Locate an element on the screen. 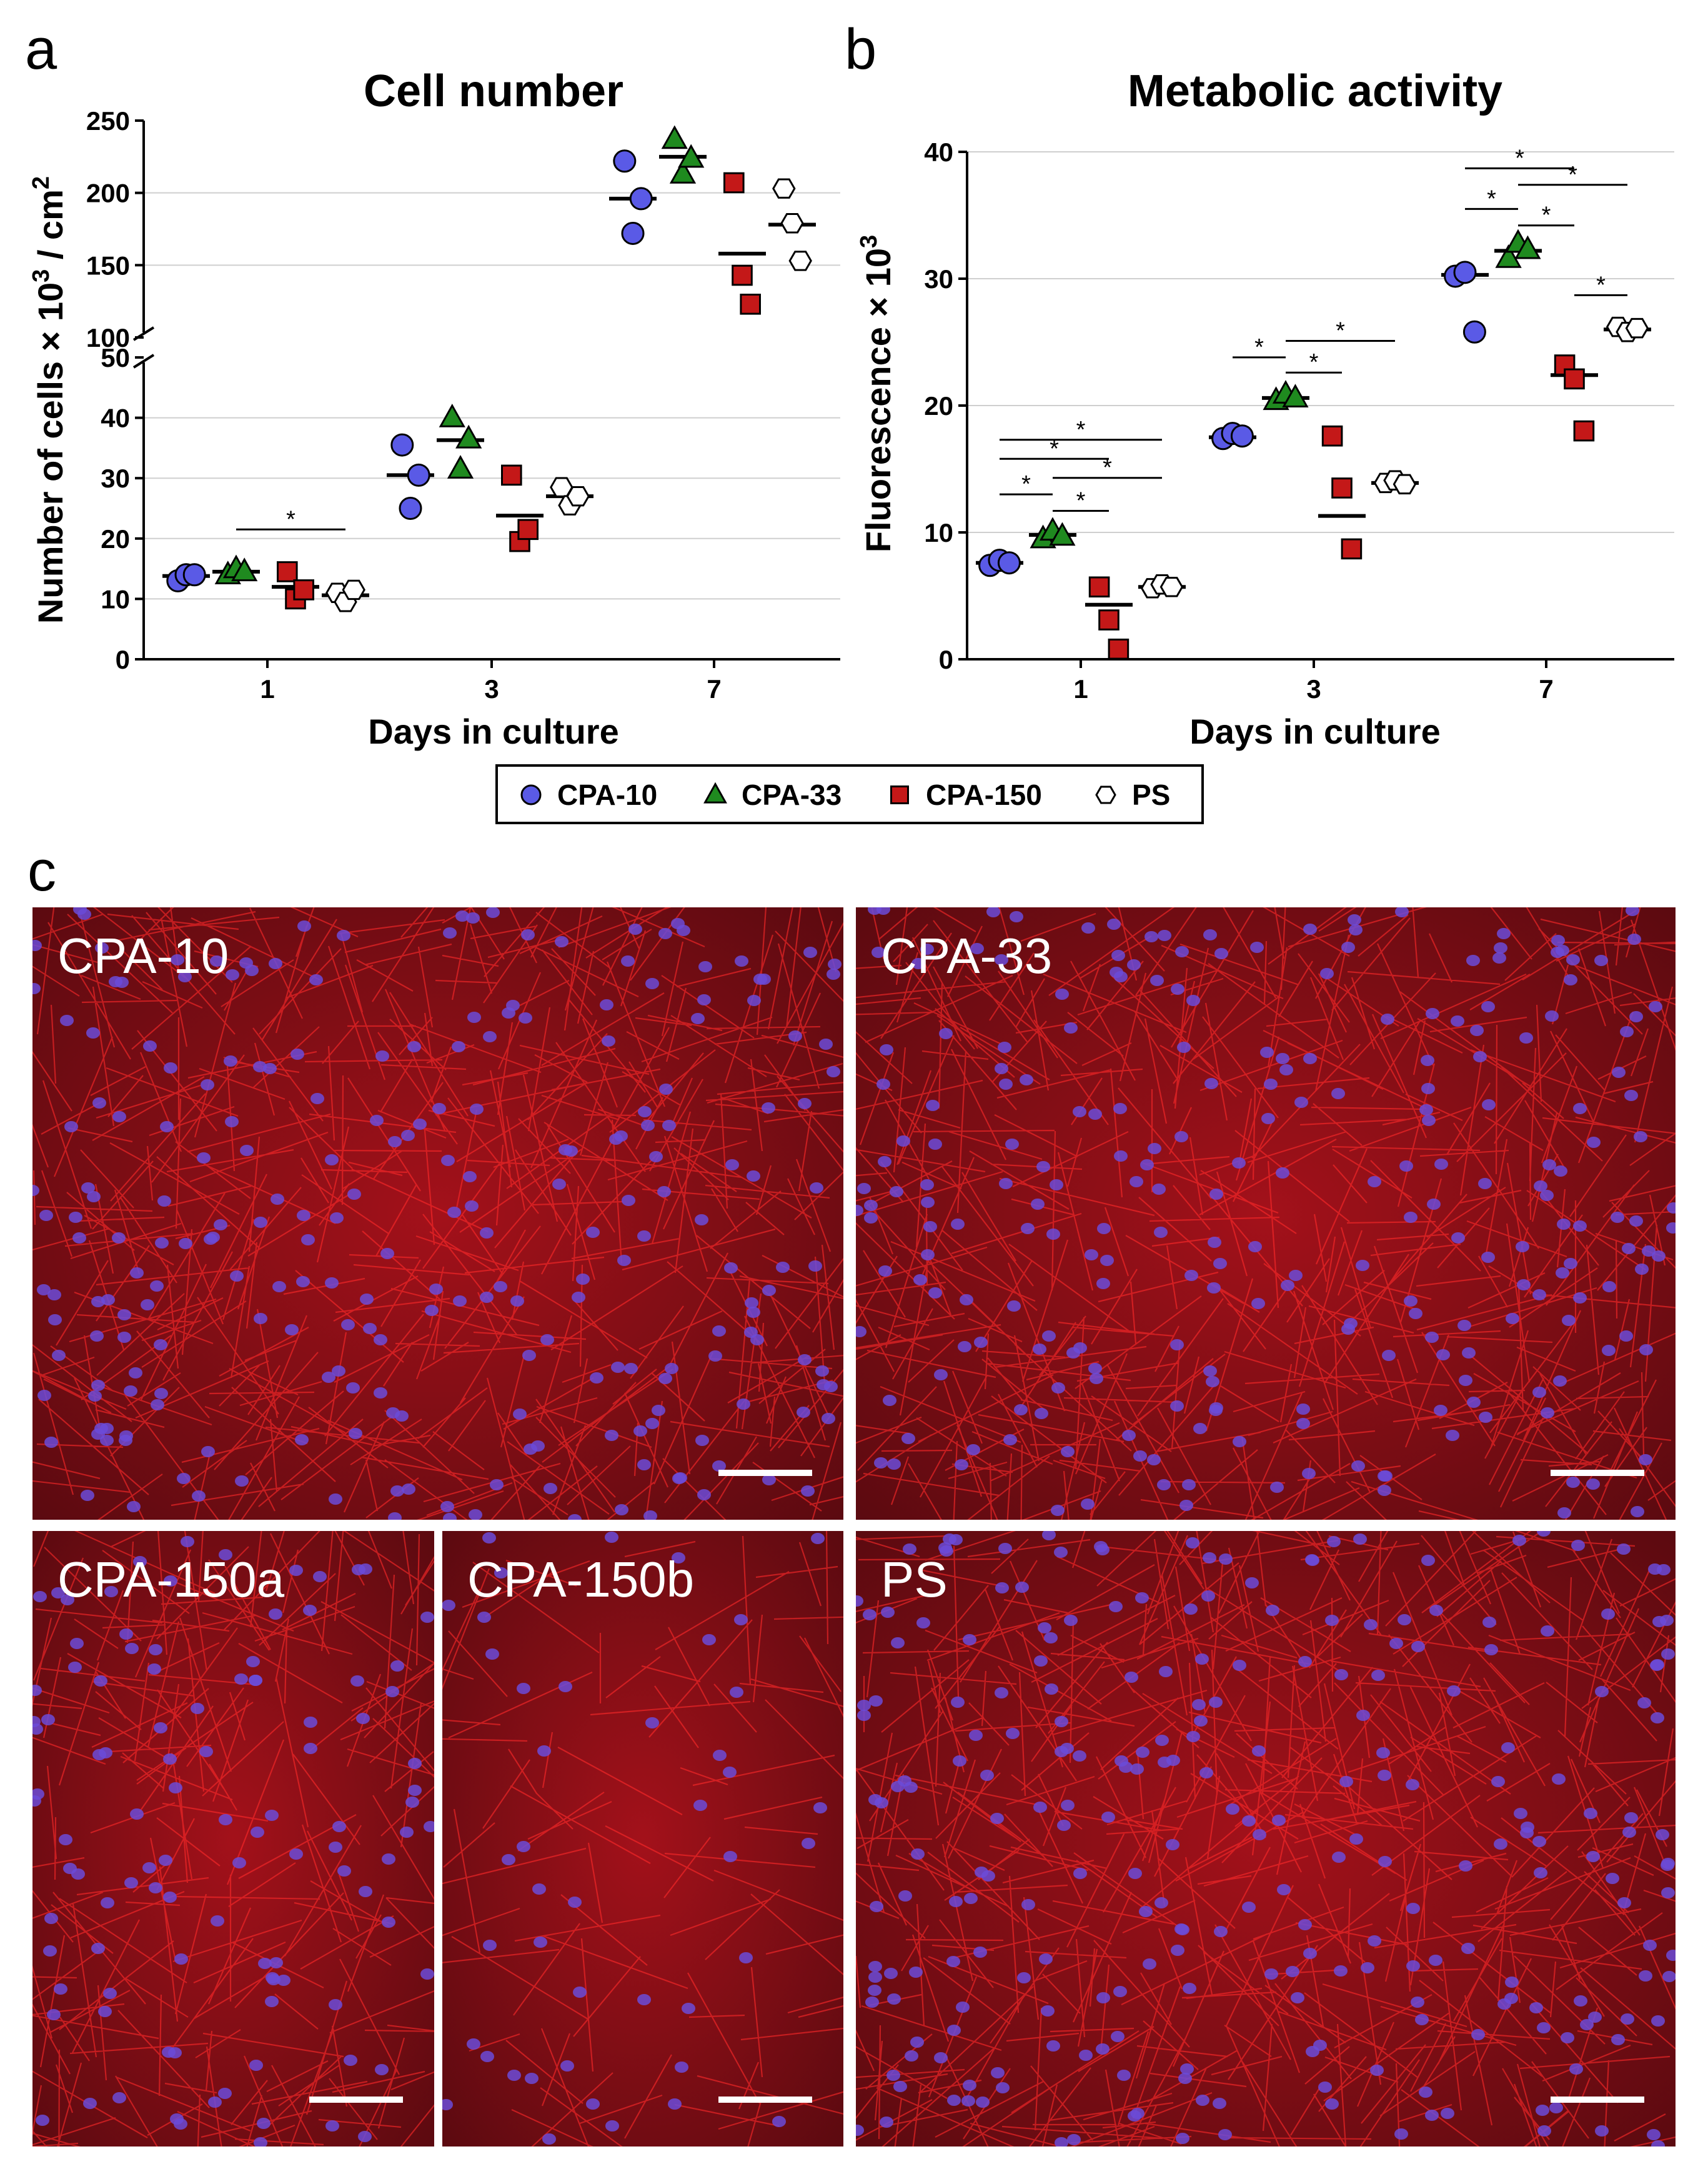 The height and width of the screenshot is (2169, 1708). legend-box is located at coordinates (849, 794).